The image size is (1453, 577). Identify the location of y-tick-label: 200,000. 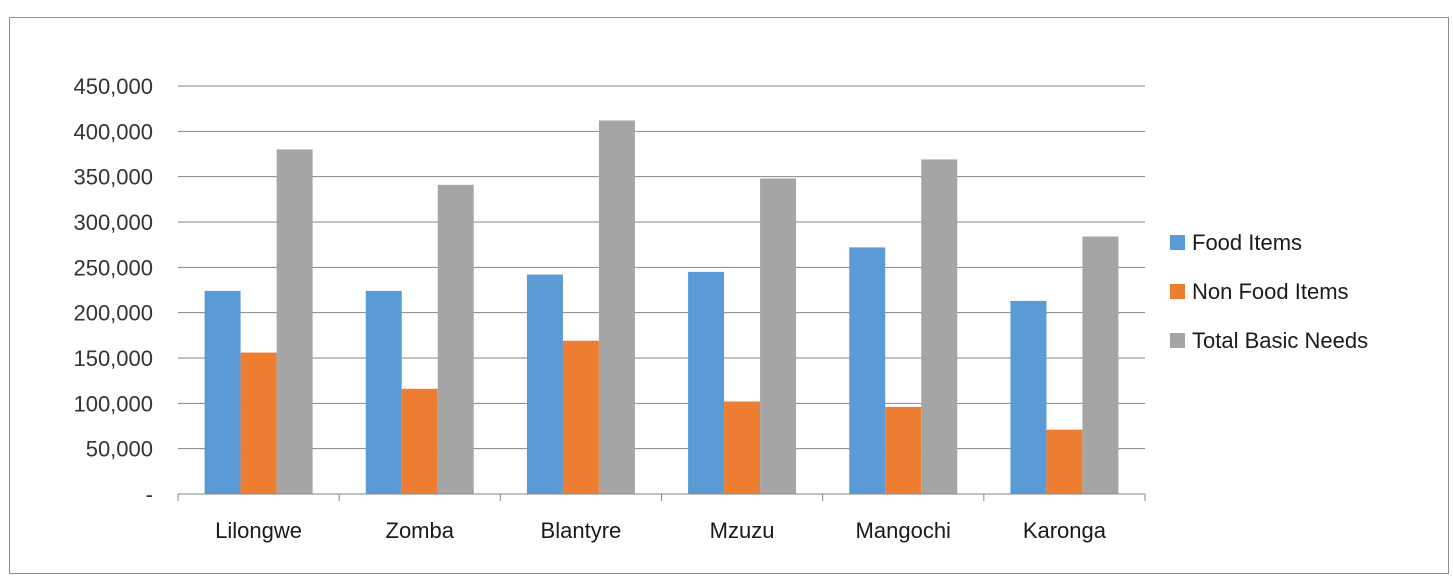
(113, 313).